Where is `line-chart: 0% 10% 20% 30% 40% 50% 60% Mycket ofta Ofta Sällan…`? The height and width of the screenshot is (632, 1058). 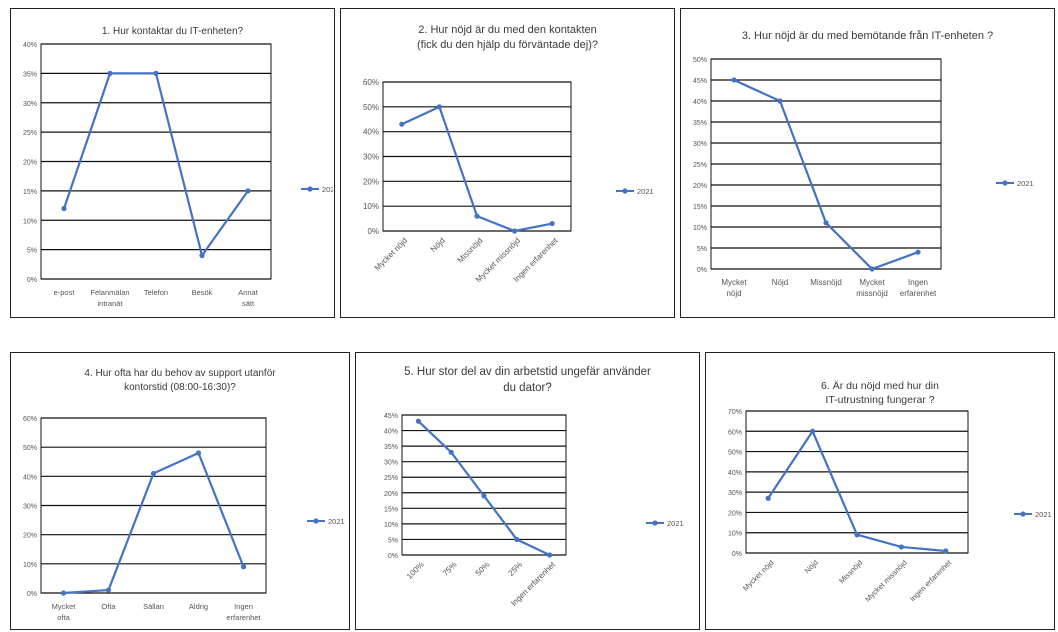 line-chart: 0% 10% 20% 30% 40% 50% 60% Mycket ofta Ofta Sällan… is located at coordinates (184, 519).